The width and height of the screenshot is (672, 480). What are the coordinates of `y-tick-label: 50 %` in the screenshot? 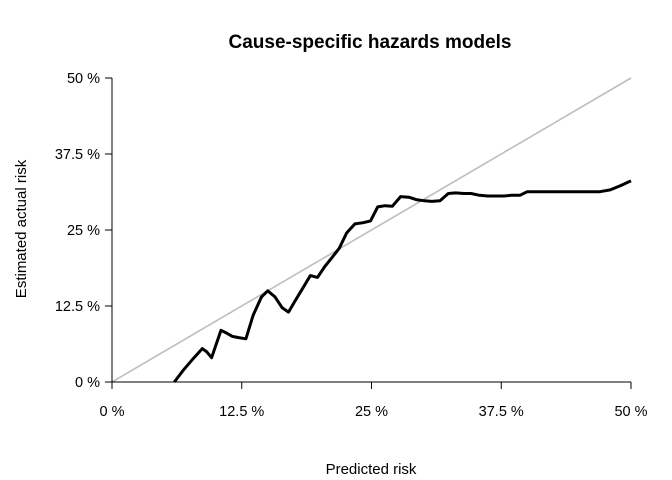 It's located at (83, 79).